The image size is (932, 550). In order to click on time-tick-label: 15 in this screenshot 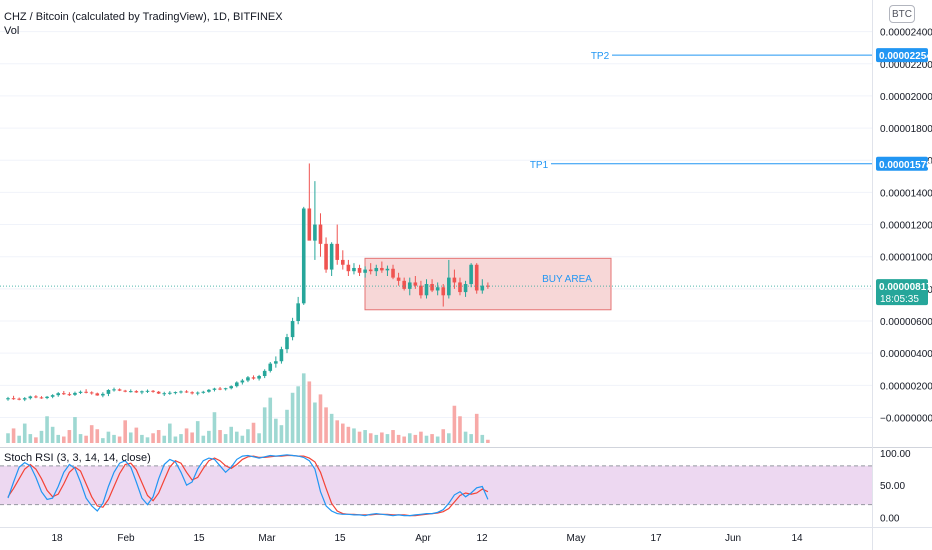, I will do `click(340, 538)`.